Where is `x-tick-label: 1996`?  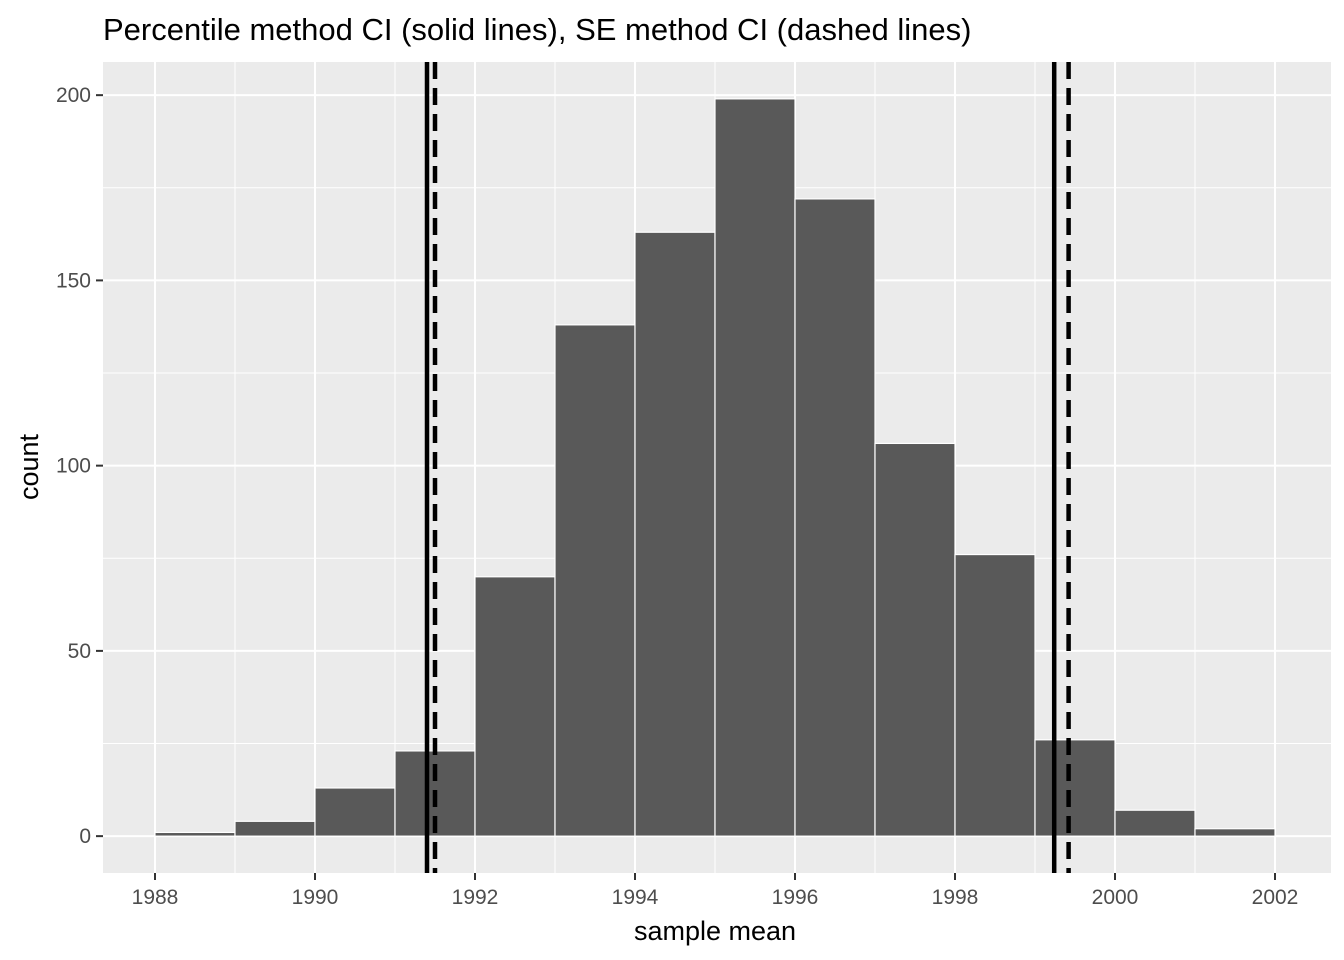 x-tick-label: 1996 is located at coordinates (795, 897).